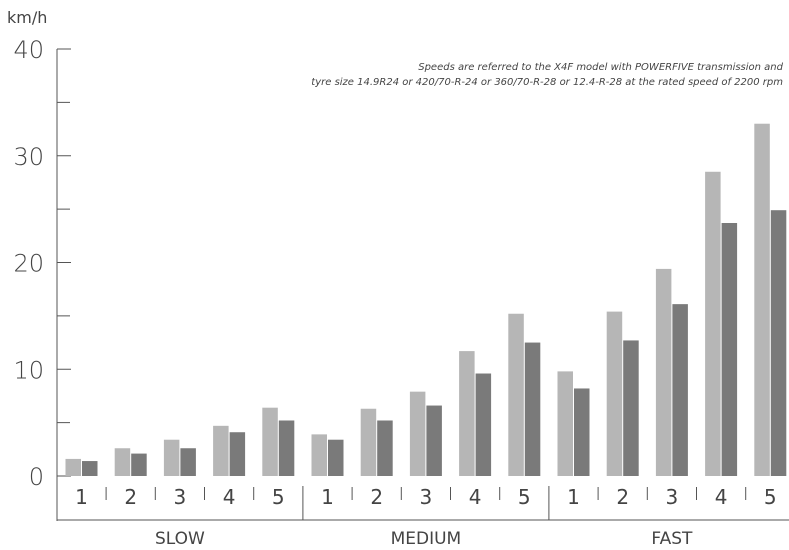  I want to click on y-axis-label: km/h, so click(27, 17).